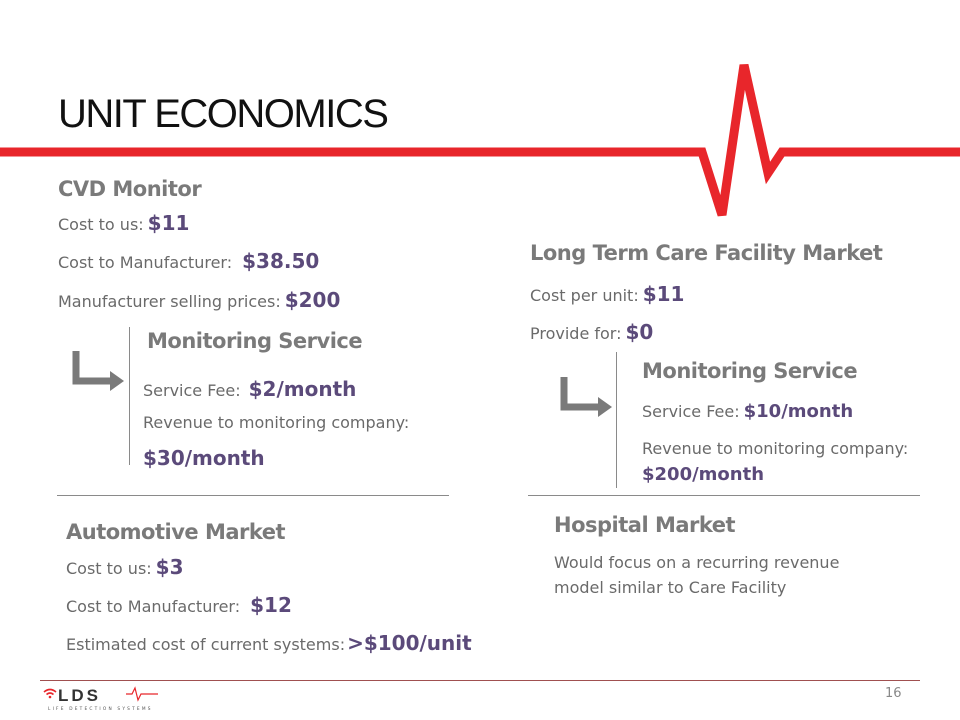 The image size is (960, 720). I want to click on auto-heading: Automotive Market, so click(176, 532).